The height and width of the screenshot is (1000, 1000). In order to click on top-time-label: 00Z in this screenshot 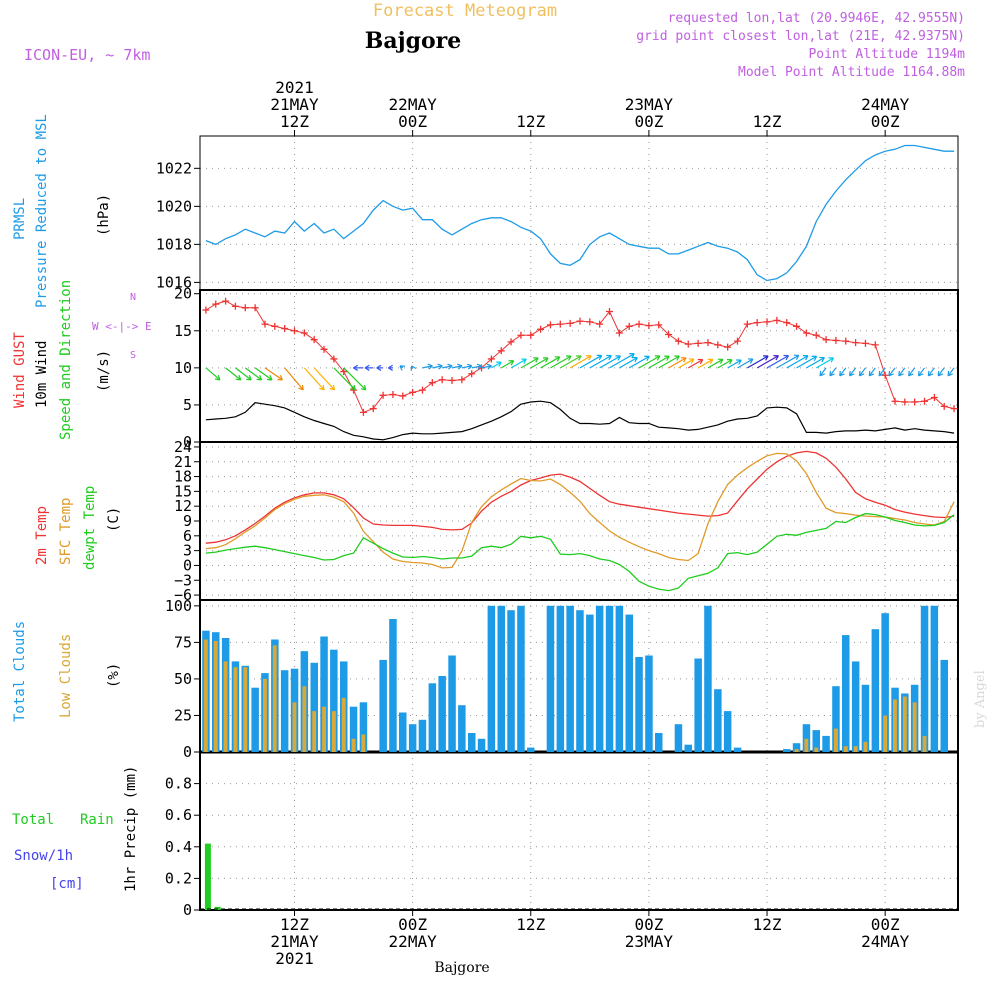, I will do `click(412, 121)`.